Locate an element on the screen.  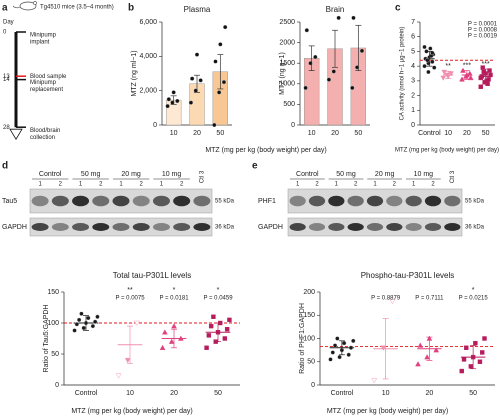
y-tick-label: 6,000 is located at coordinates (148, 22).